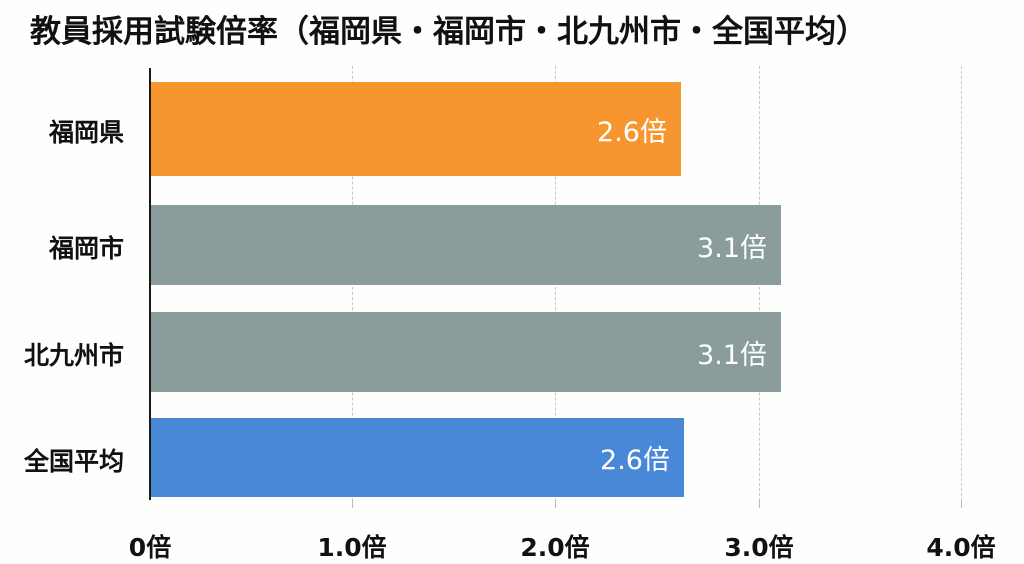 This screenshot has width=1024, height=564. I want to click on y-axis-line, so click(150, 284).